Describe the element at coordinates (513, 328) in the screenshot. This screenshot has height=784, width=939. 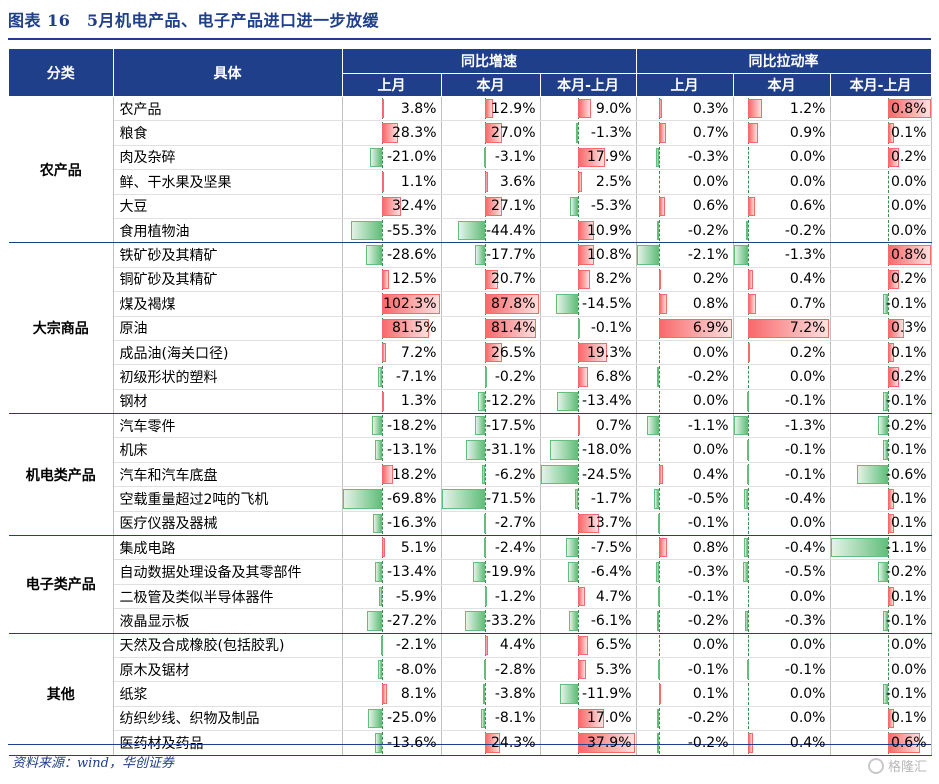
I see `value-text: 81.4%` at that location.